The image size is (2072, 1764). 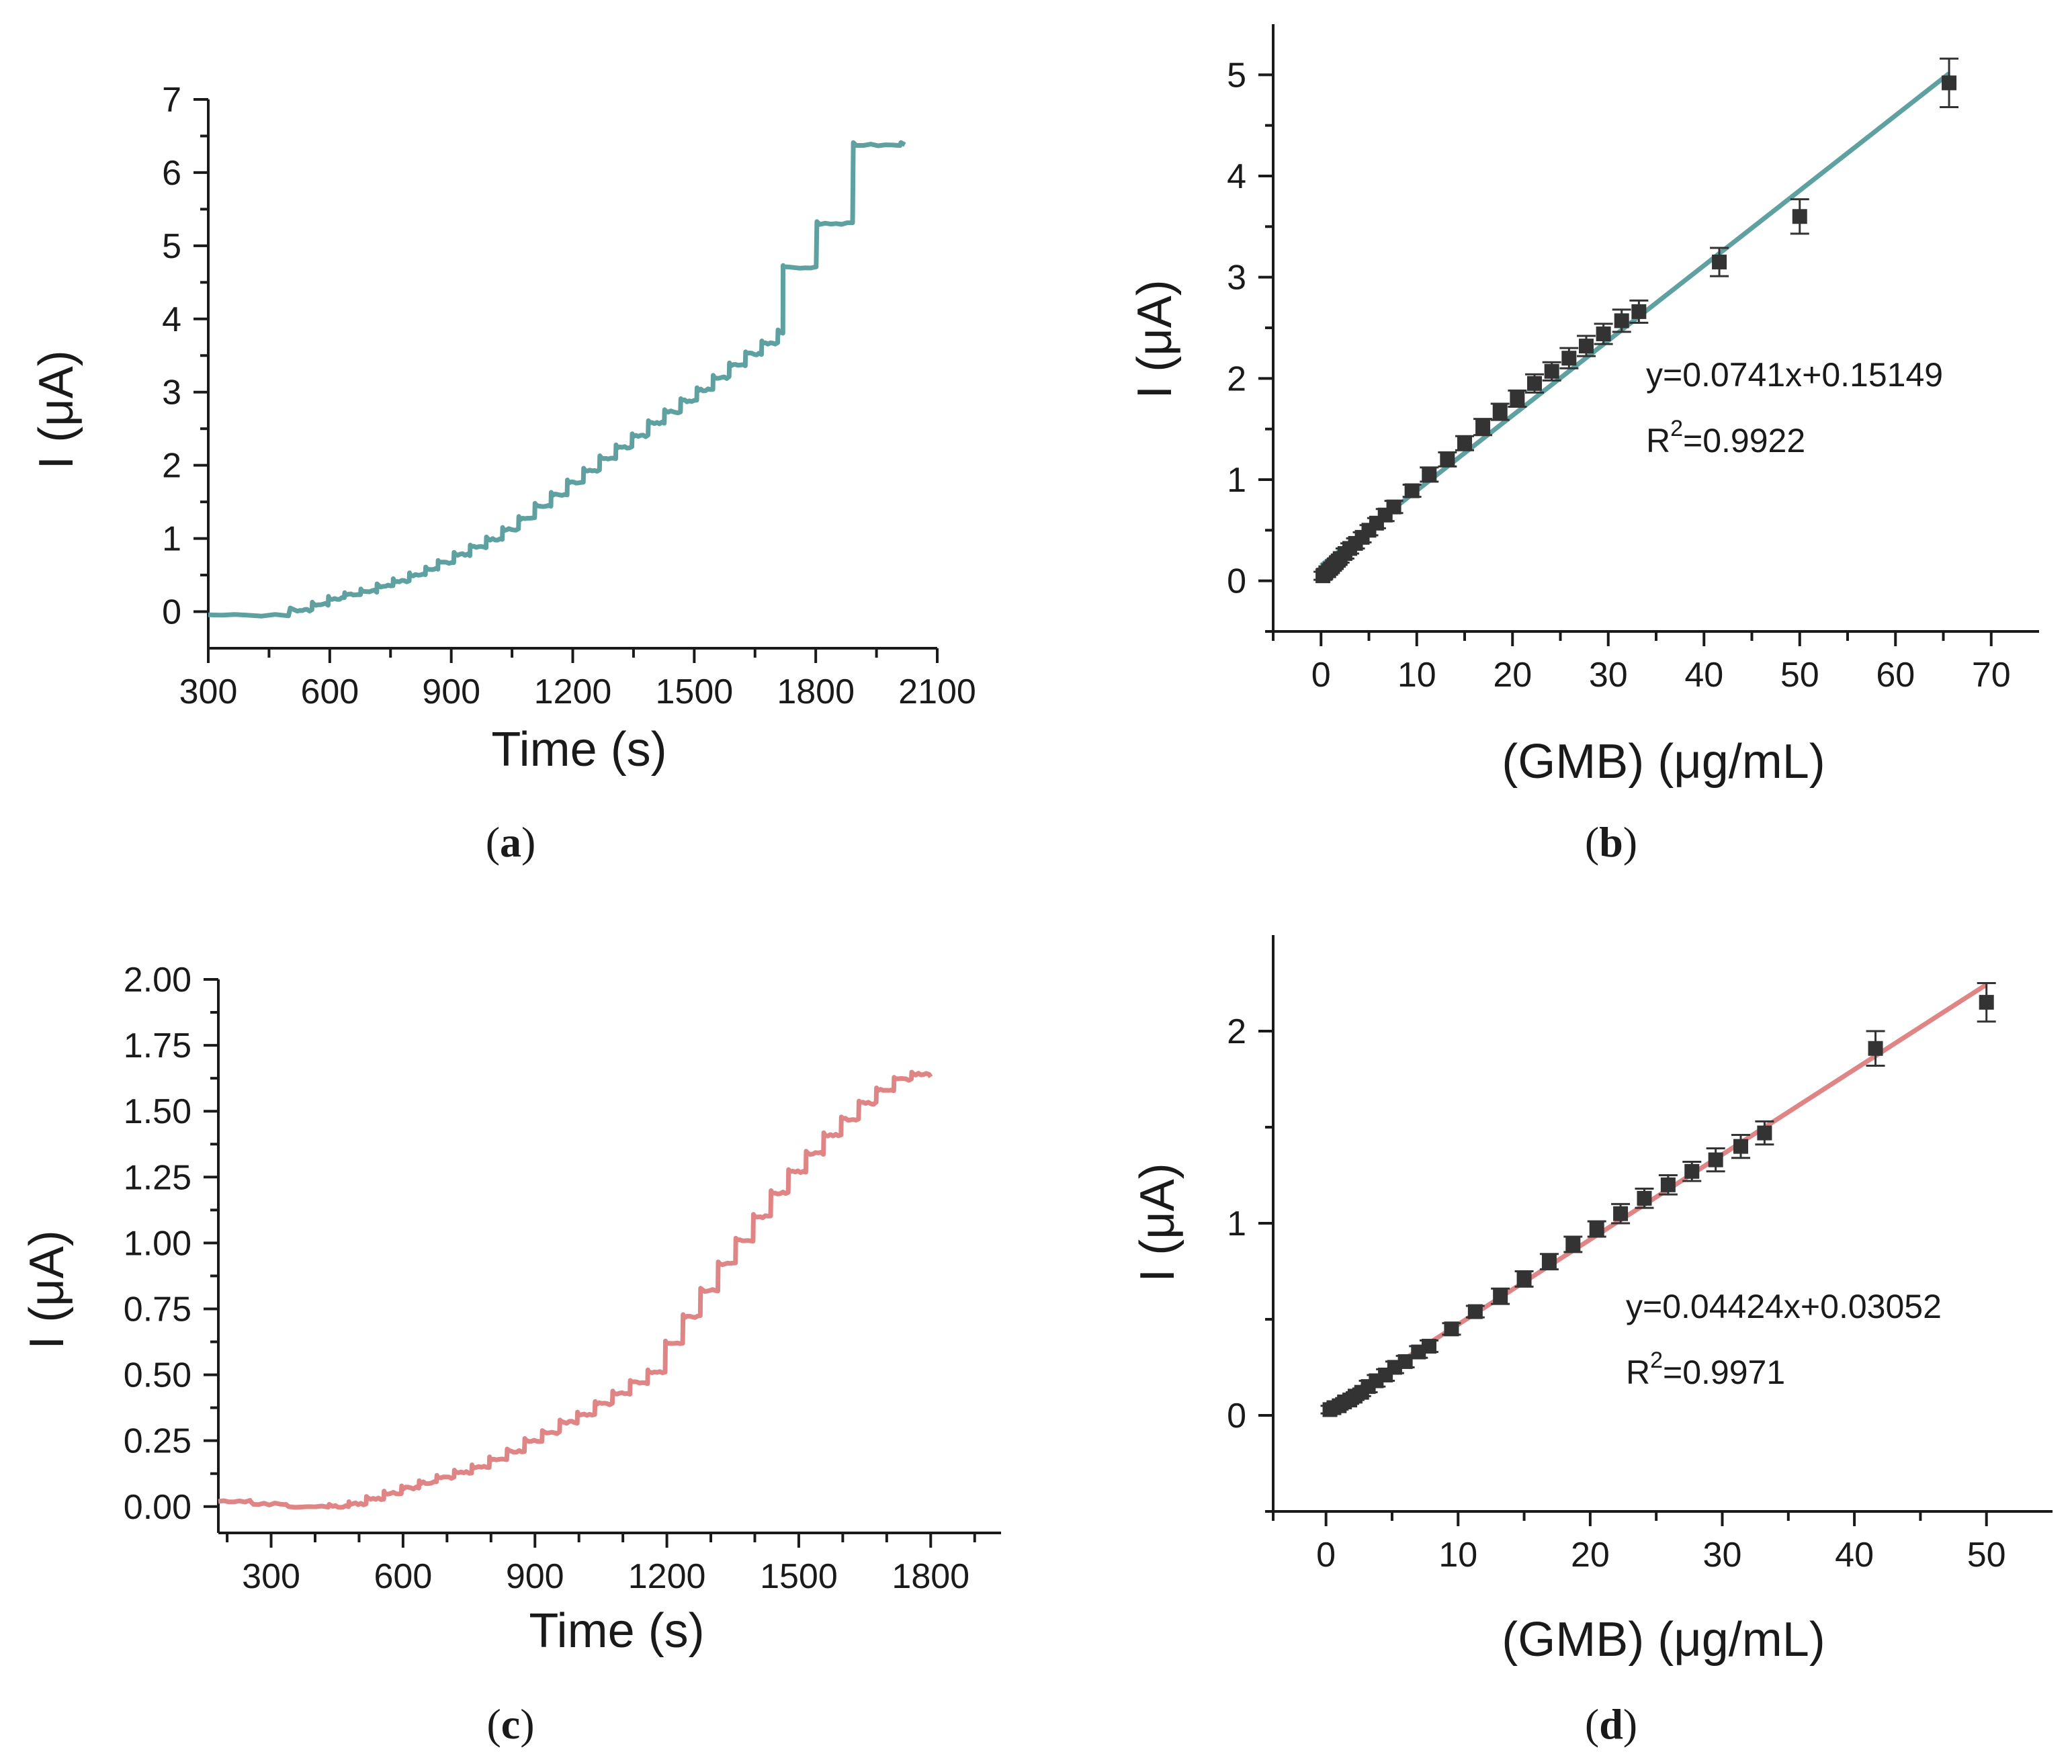 What do you see at coordinates (1457, 1555) in the screenshot?
I see `panel-d-x-tick-label: 10` at bounding box center [1457, 1555].